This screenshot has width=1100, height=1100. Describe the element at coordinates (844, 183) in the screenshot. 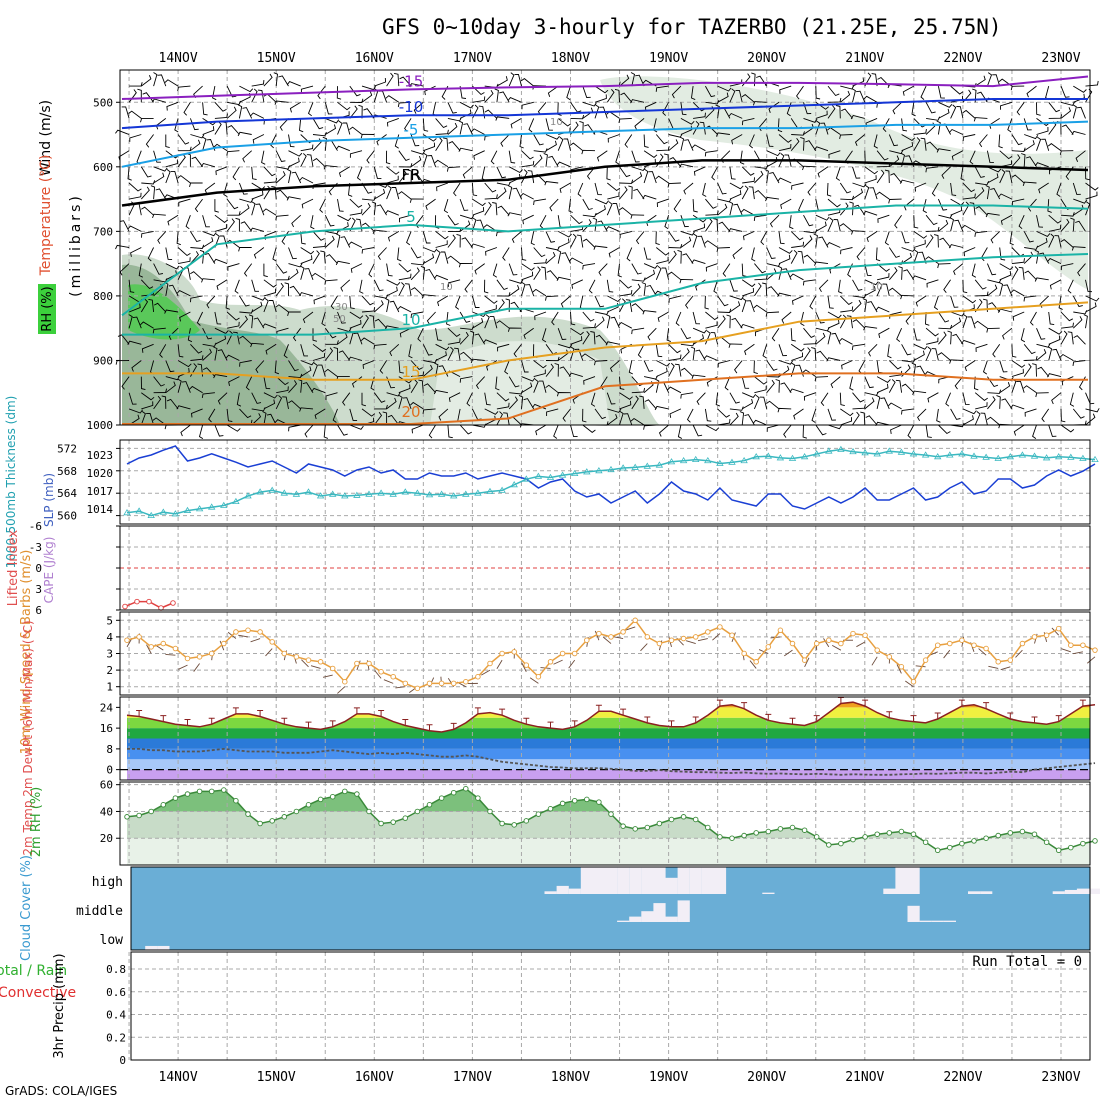

I see `rh-area-upper` at that location.